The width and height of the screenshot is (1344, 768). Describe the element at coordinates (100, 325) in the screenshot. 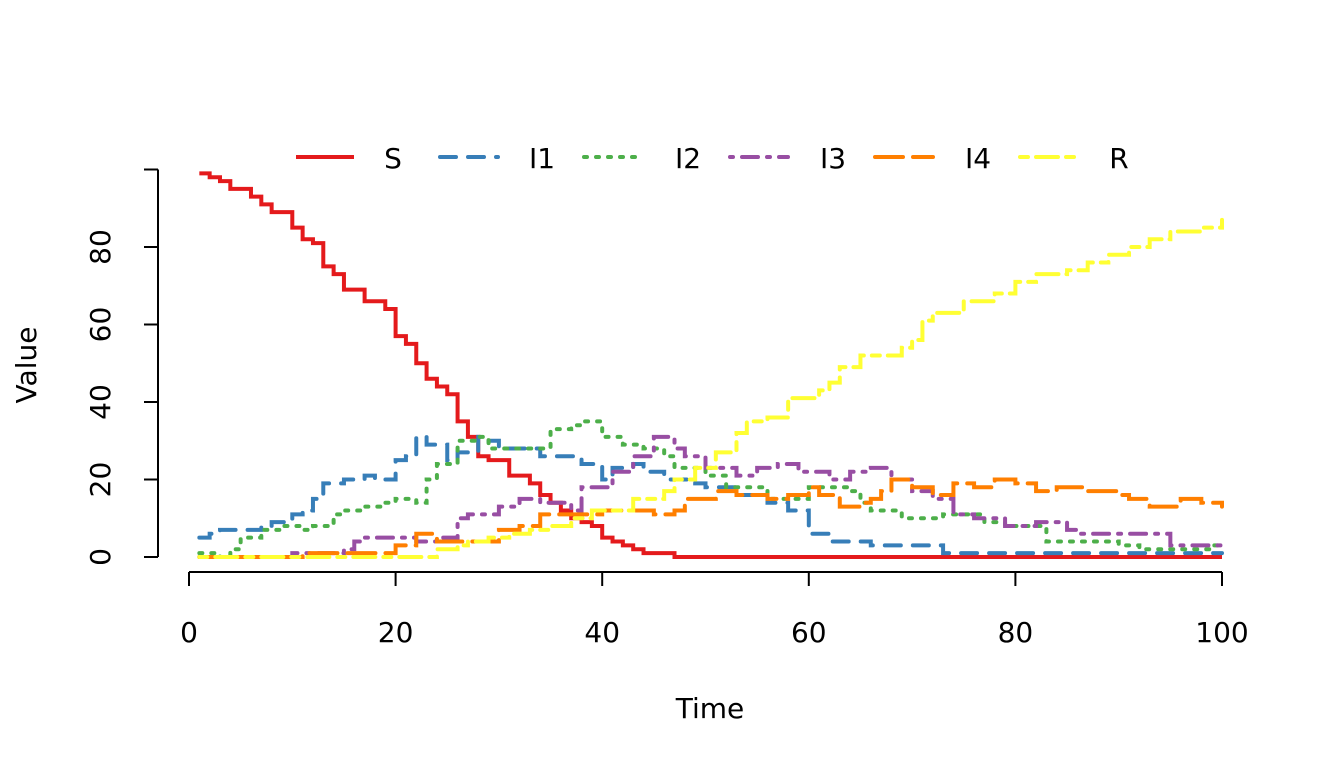

I see `y-tick-label: 60` at that location.